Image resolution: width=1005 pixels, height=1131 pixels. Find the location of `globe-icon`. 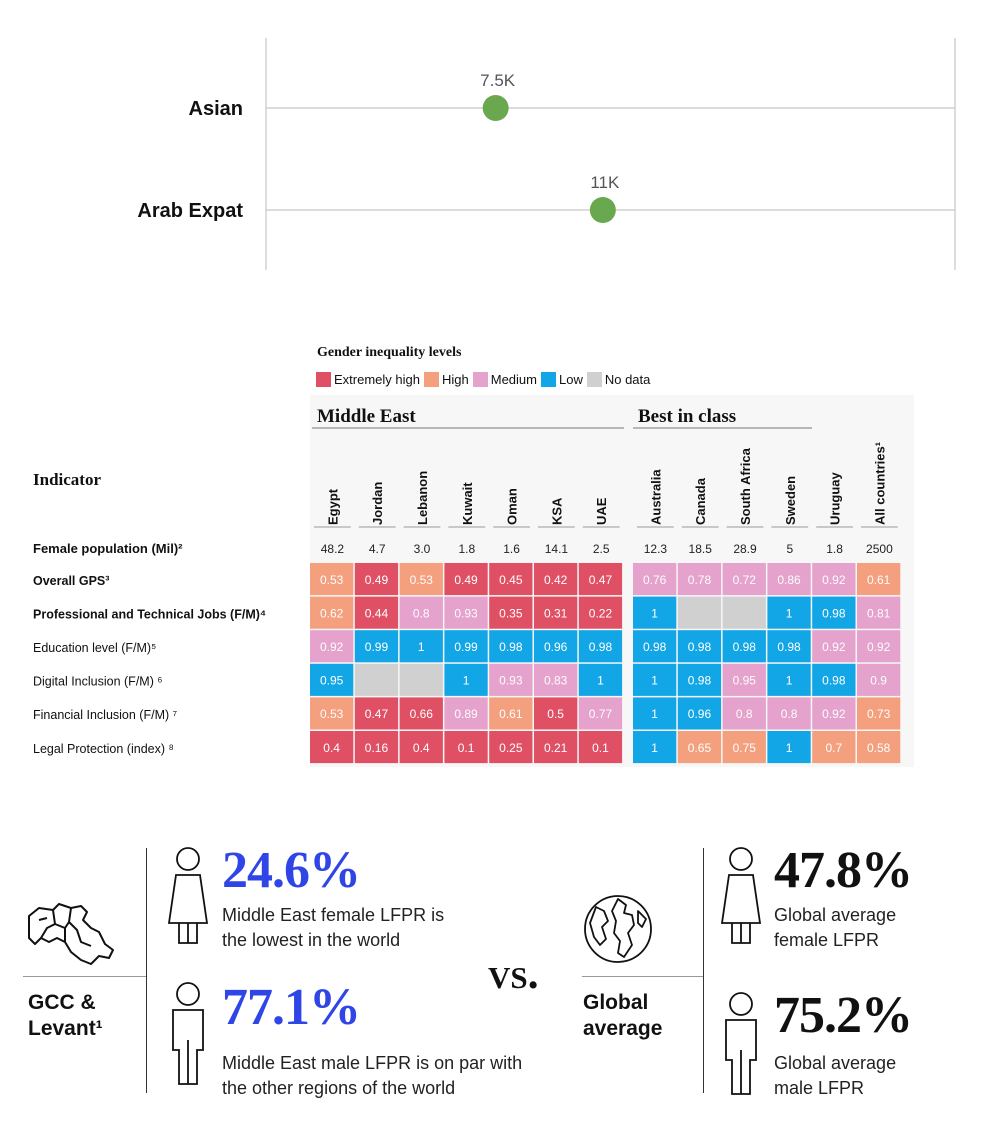

globe-icon is located at coordinates (618, 929).